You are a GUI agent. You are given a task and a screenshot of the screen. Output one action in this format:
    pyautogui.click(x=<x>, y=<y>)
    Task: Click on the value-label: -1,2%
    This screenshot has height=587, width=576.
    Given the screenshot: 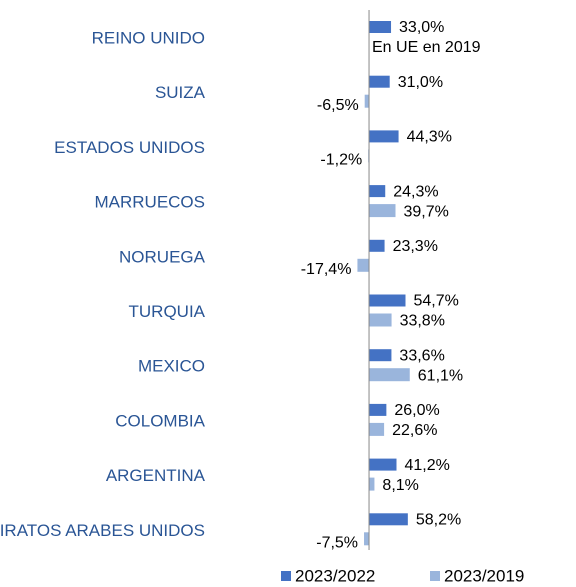 What is the action you would take?
    pyautogui.click(x=341, y=160)
    